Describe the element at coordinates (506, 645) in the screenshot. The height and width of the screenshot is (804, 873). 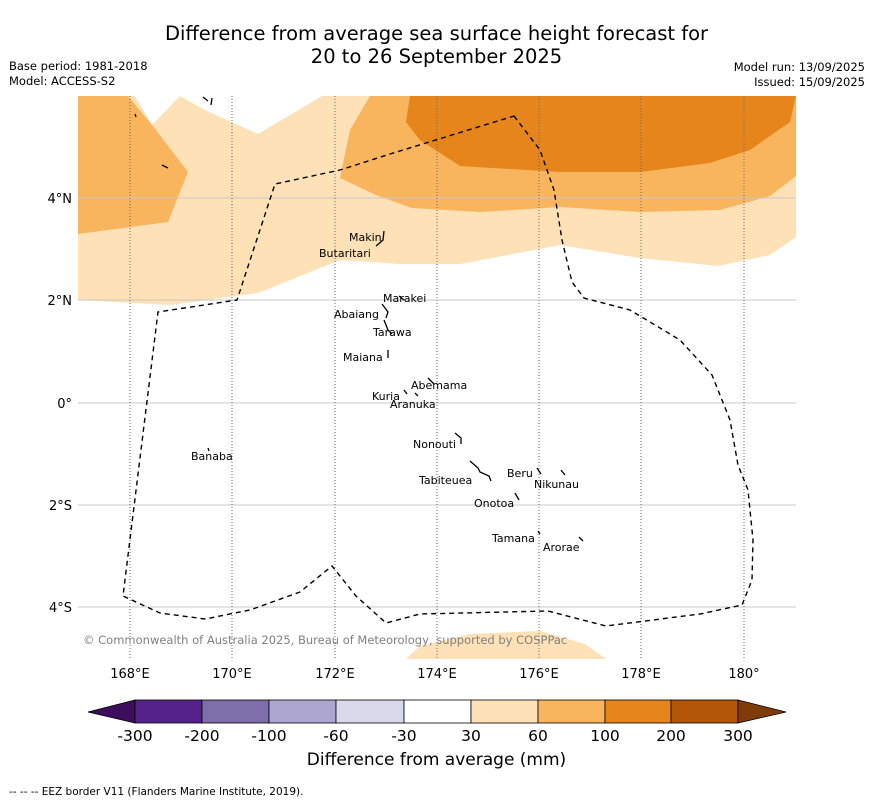
I see `anomaly-patch-south` at that location.